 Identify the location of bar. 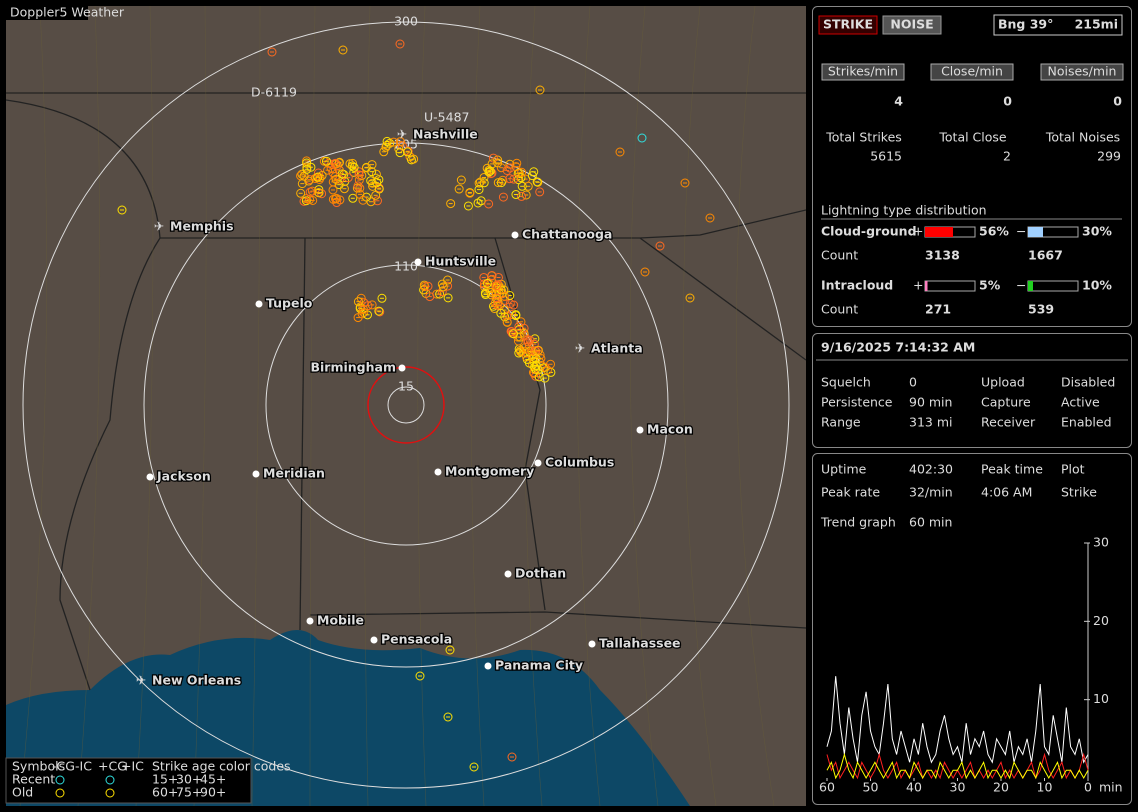
(1030, 286).